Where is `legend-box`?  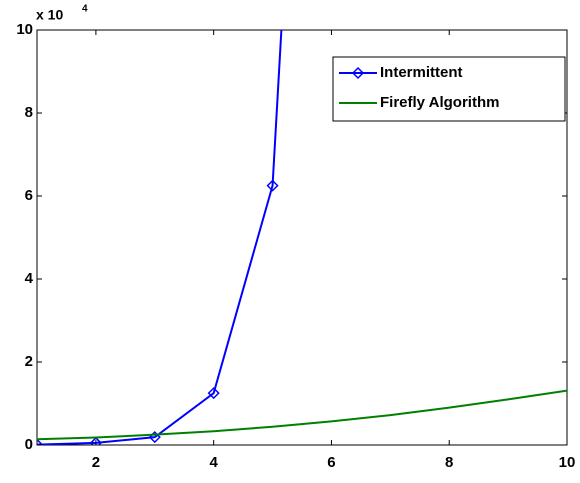
legend-box is located at coordinates (449, 89).